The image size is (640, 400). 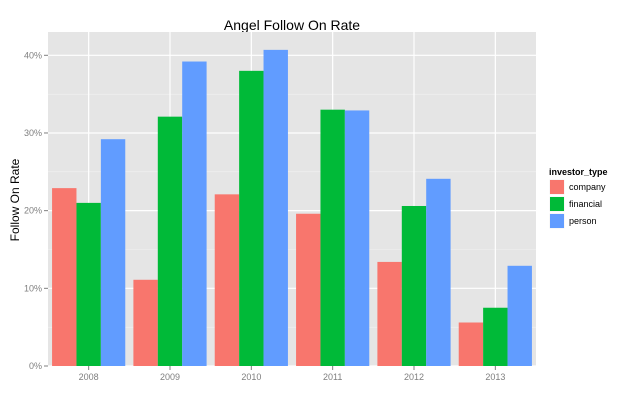 I want to click on bar-financial-2009, so click(x=170, y=241).